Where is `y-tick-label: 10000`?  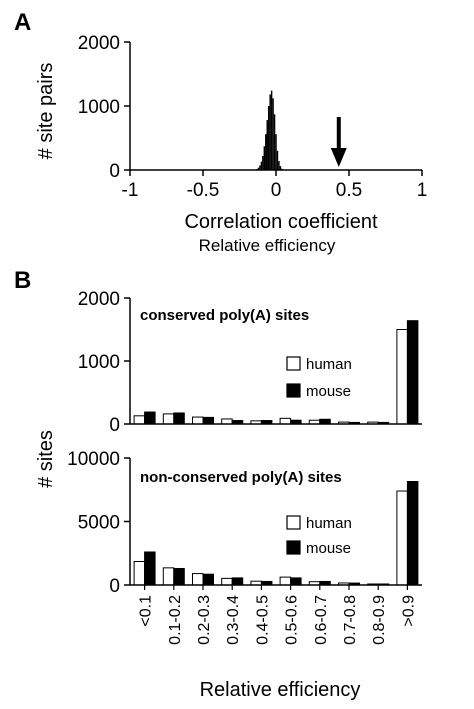 y-tick-label: 10000 is located at coordinates (93, 459).